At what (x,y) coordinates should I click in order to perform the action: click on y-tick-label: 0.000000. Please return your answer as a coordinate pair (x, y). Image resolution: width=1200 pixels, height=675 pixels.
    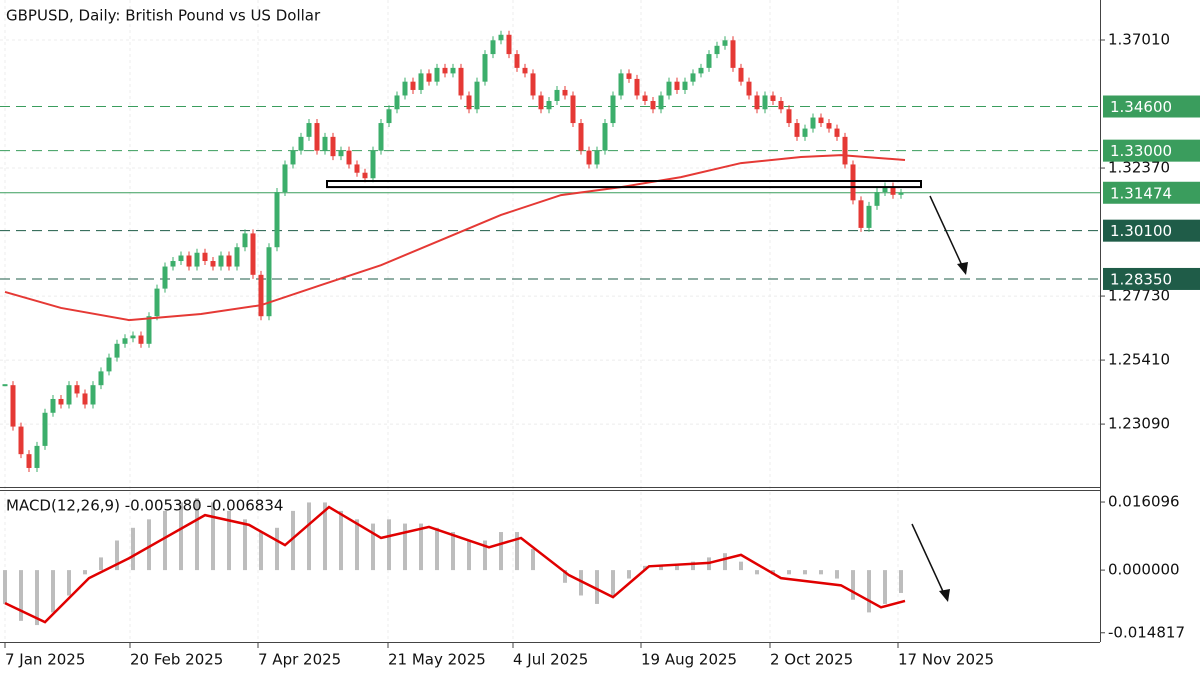
    Looking at the image, I should click on (1144, 570).